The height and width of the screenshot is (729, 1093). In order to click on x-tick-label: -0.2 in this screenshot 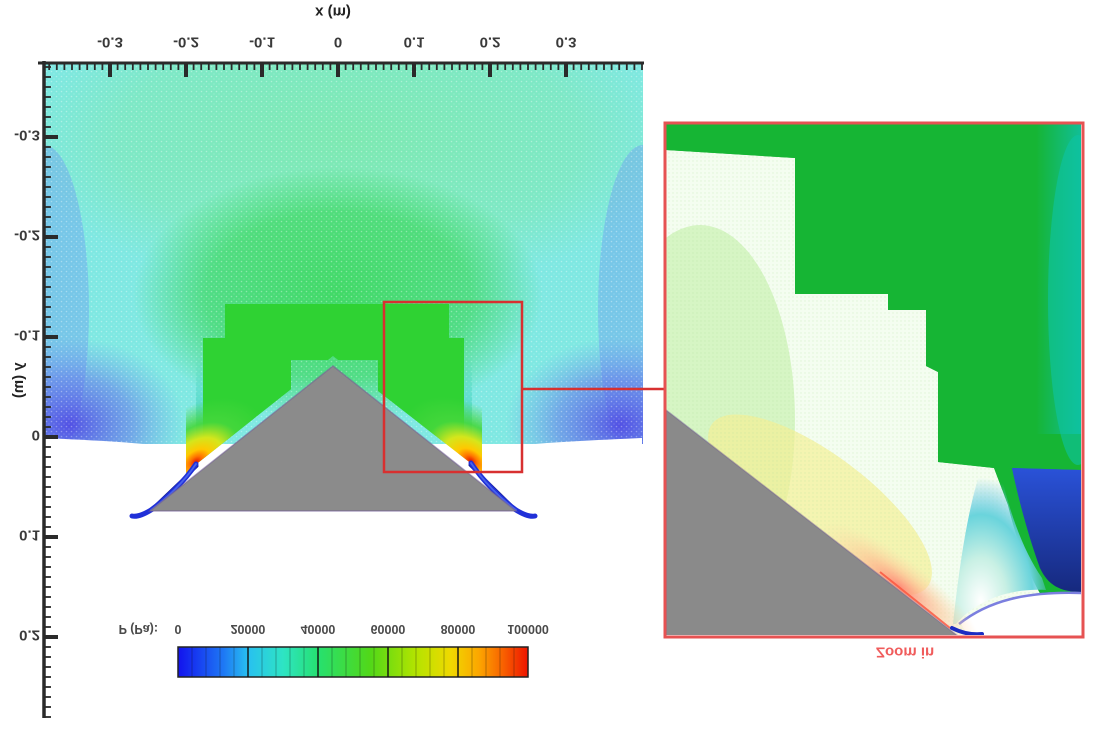, I will do `click(186, 42)`.